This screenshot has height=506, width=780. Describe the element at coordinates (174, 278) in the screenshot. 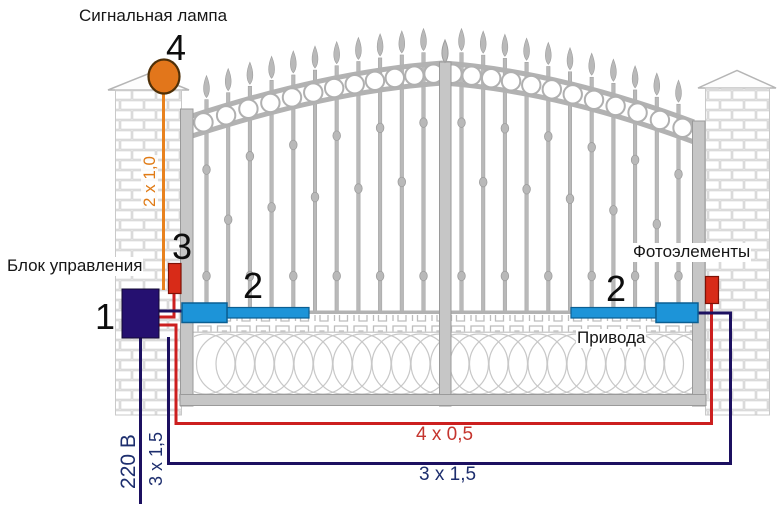

I see `photocell-left` at that location.